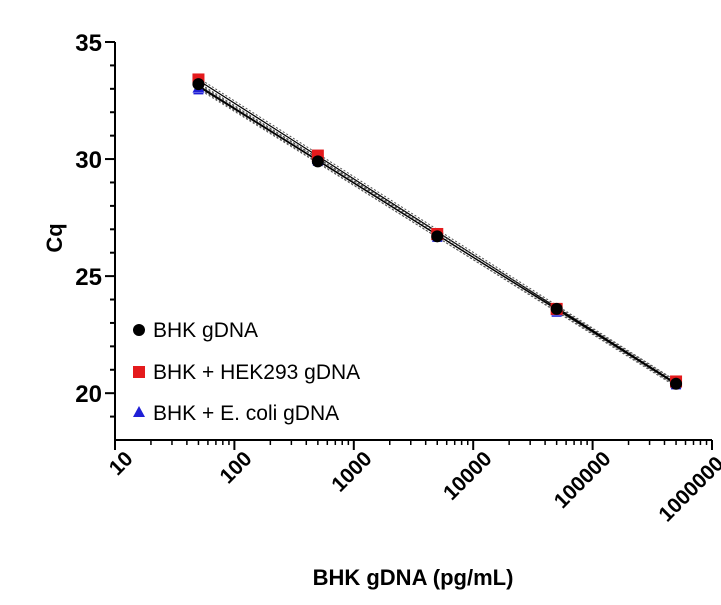 The width and height of the screenshot is (721, 605). I want to click on y-tick-label: 25, so click(88, 277).